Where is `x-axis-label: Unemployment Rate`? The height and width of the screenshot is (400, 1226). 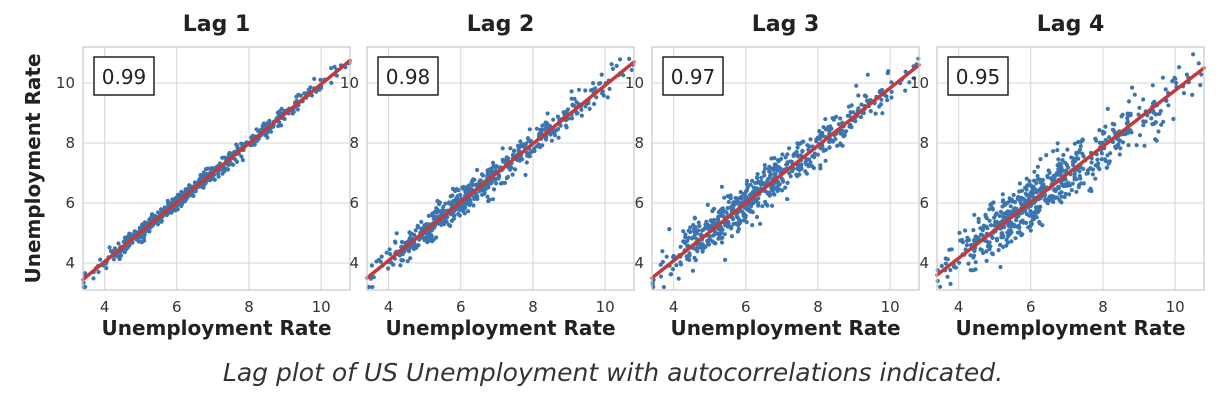
x-axis-label: Unemployment Rate is located at coordinates (500, 328).